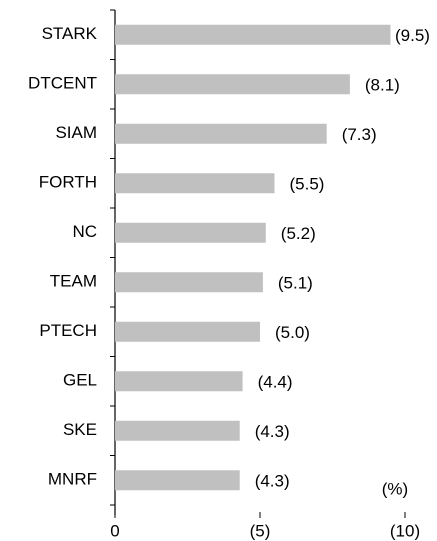 The width and height of the screenshot is (437, 541). Describe the element at coordinates (80, 380) in the screenshot. I see `y-tick-label: GEL` at that location.